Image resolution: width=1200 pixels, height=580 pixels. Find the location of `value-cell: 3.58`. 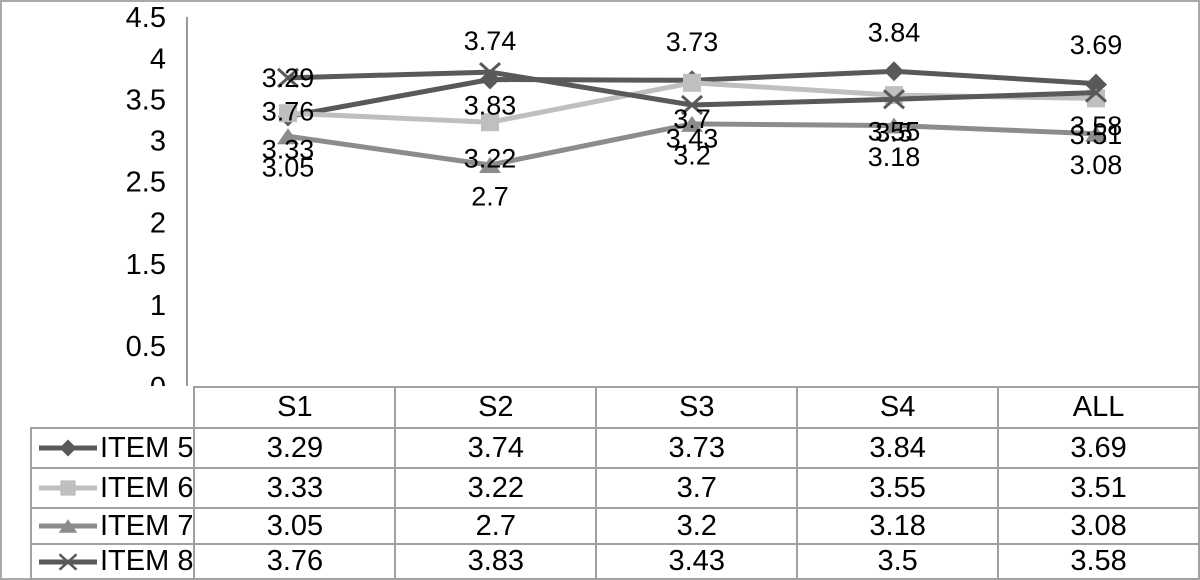

value-cell: 3.58 is located at coordinates (1098, 561).